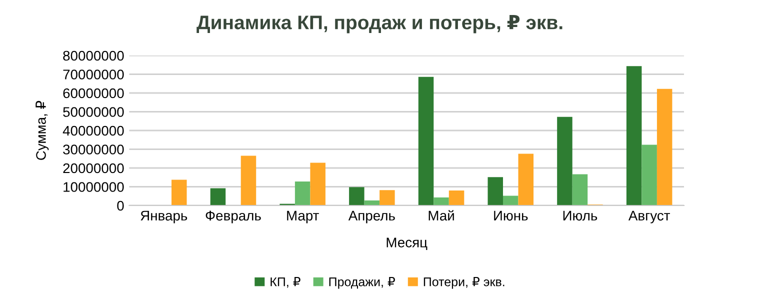 The width and height of the screenshot is (760, 300). Describe the element at coordinates (120, 205) in the screenshot. I see `y-tick-label: 0` at that location.